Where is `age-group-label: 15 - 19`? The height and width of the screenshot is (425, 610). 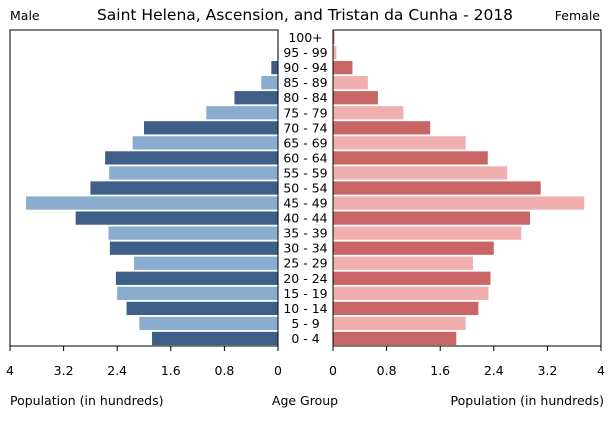 age-group-label: 15 - 19 is located at coordinates (305, 293).